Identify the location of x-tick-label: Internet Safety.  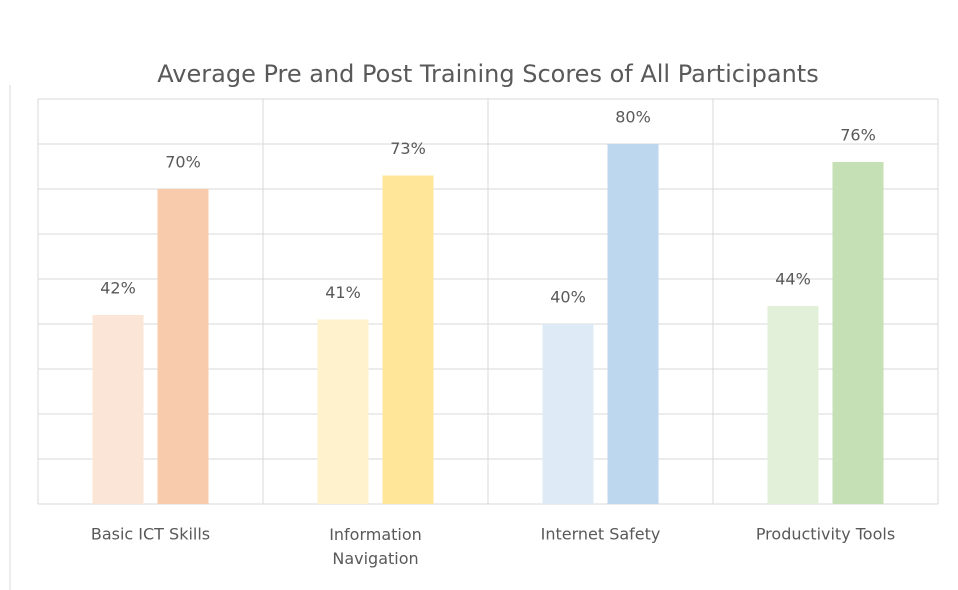
(601, 534).